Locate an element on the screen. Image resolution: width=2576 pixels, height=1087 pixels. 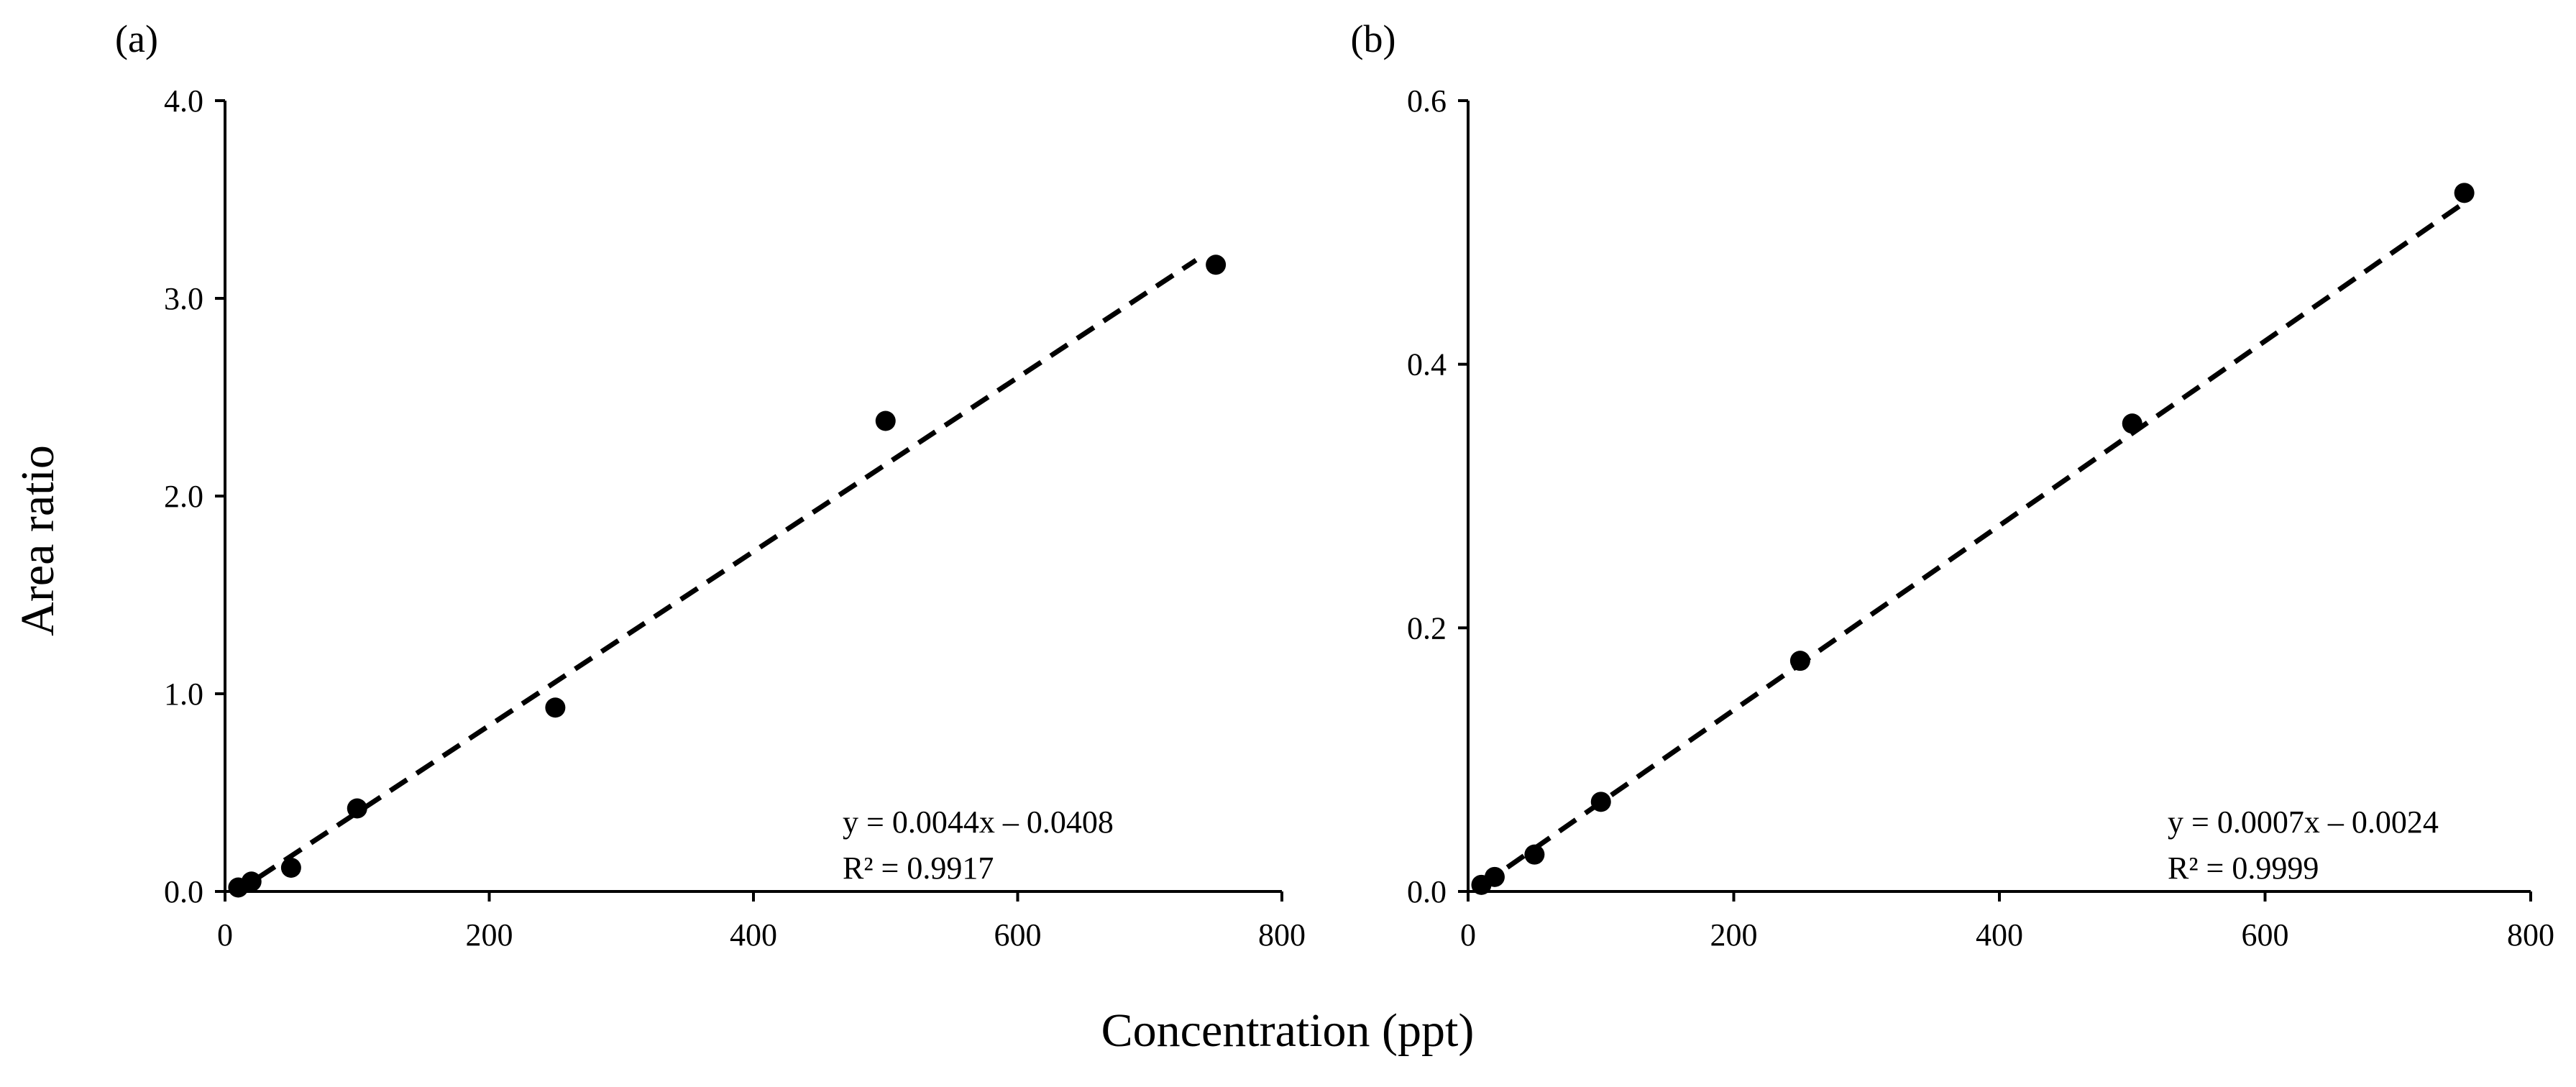
y-tick-label: 3.0 is located at coordinates (183, 298).